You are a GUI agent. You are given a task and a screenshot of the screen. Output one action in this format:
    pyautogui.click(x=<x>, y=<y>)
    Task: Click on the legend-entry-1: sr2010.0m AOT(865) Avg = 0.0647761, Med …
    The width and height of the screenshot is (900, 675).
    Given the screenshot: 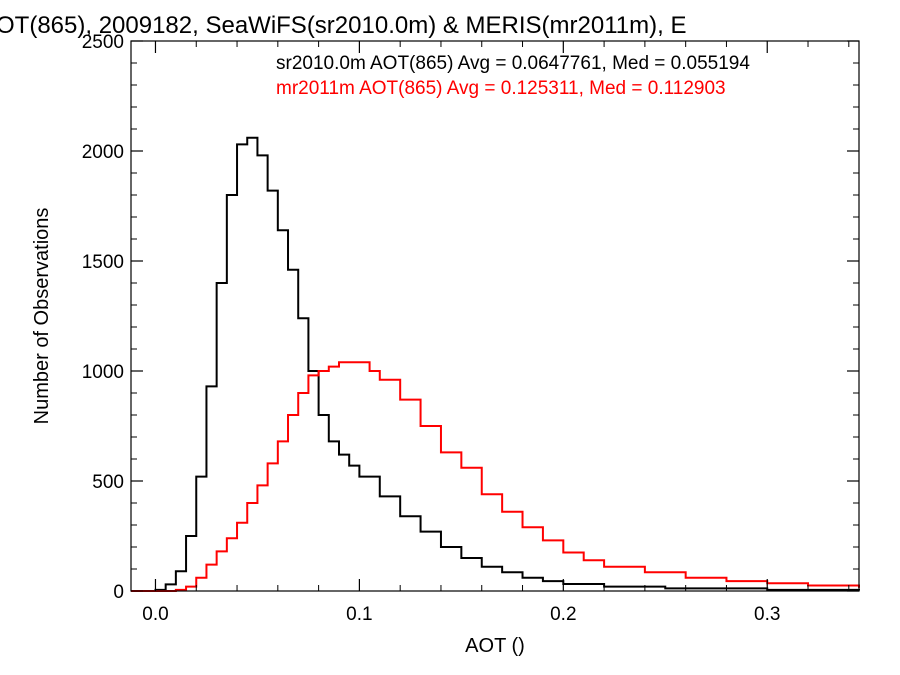 What is the action you would take?
    pyautogui.click(x=513, y=63)
    